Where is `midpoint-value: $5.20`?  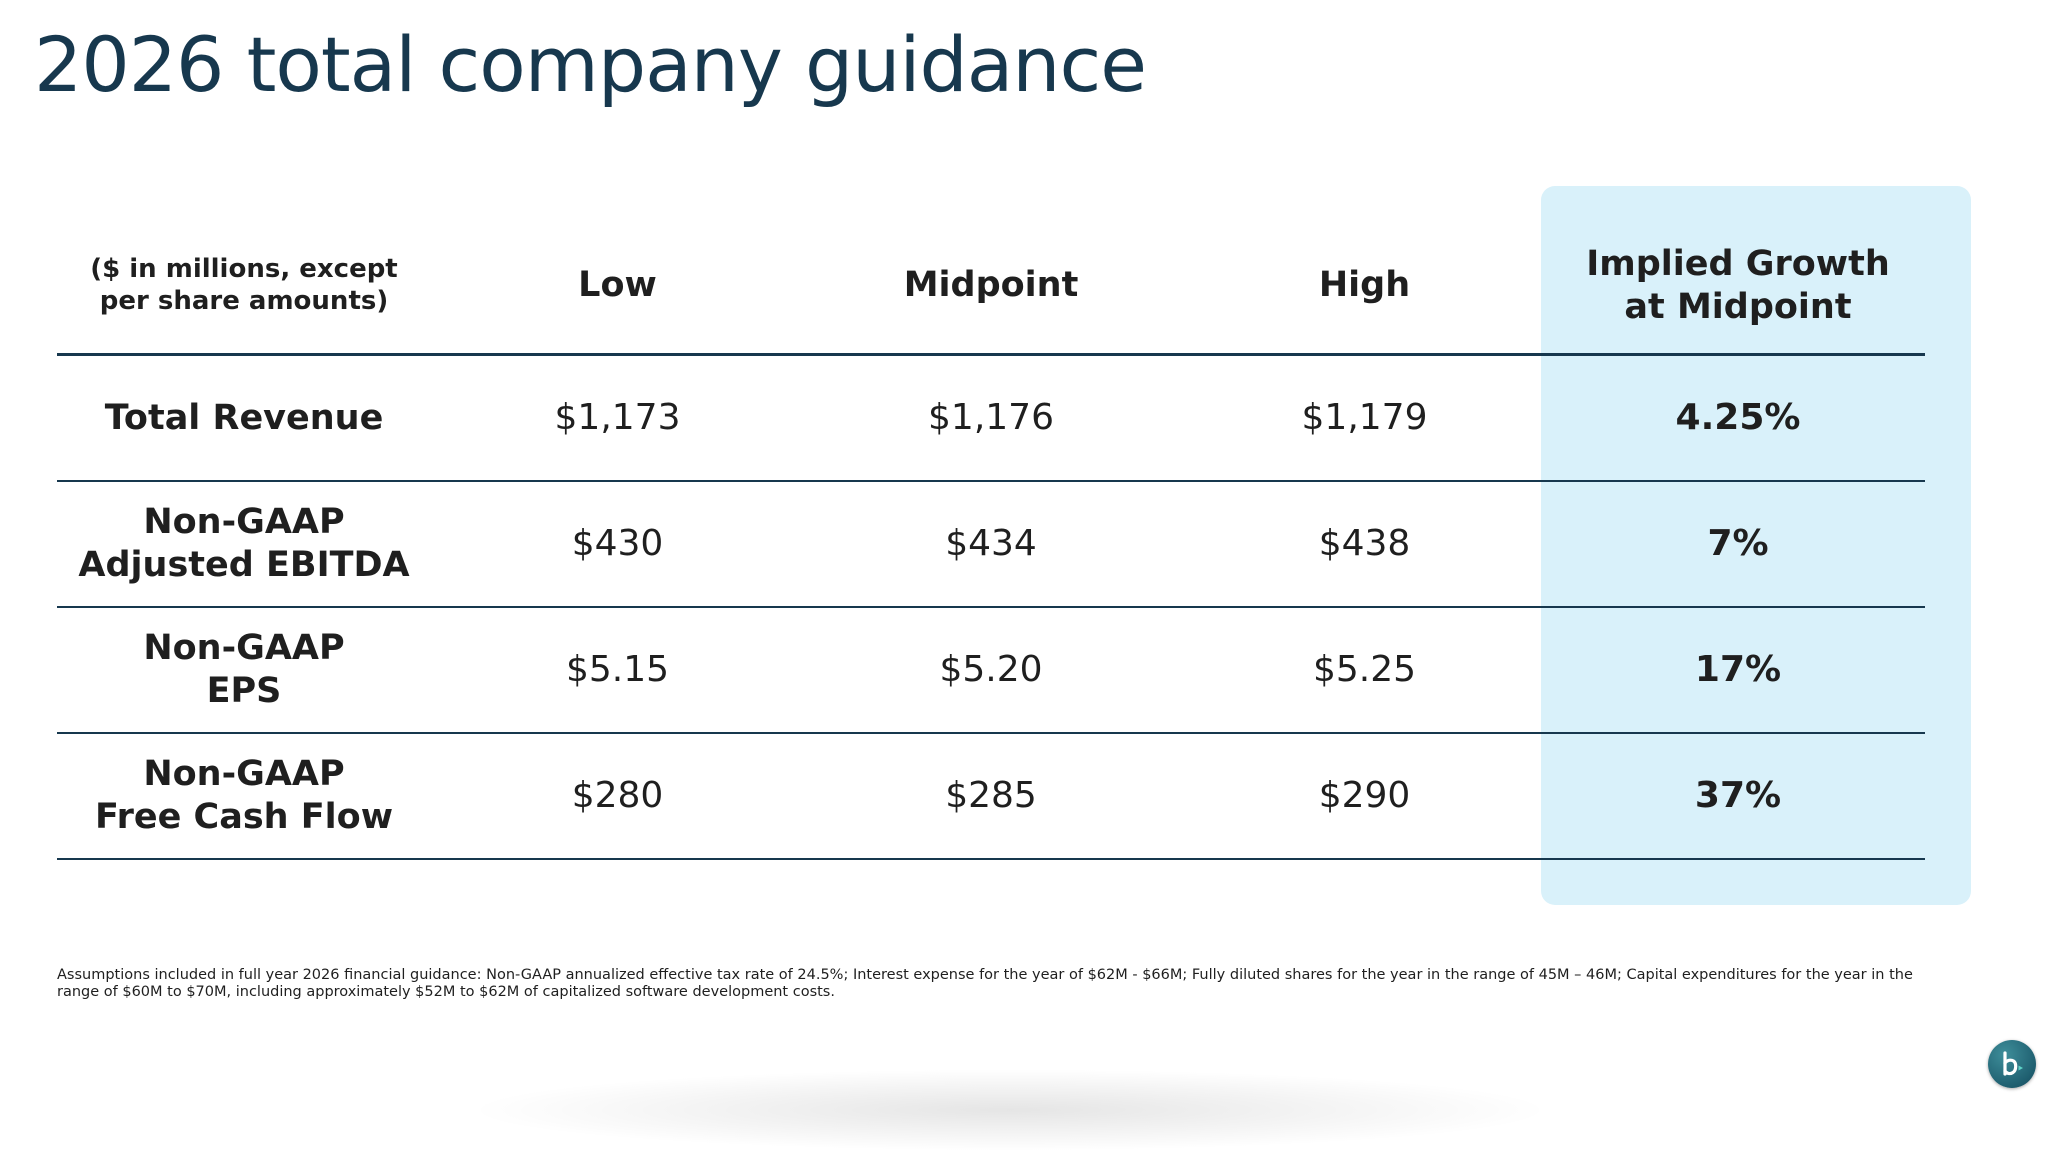 midpoint-value: $5.20 is located at coordinates (991, 670).